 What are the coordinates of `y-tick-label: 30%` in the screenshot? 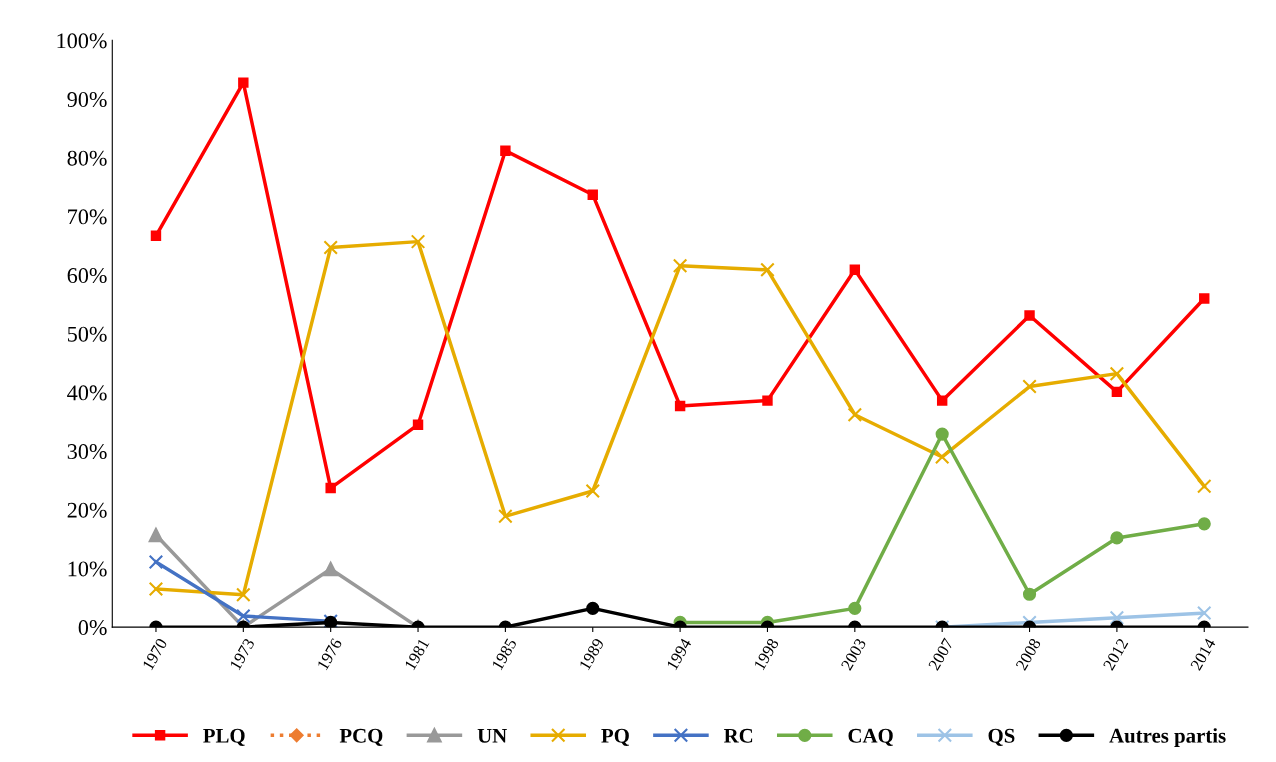 It's located at (87, 452).